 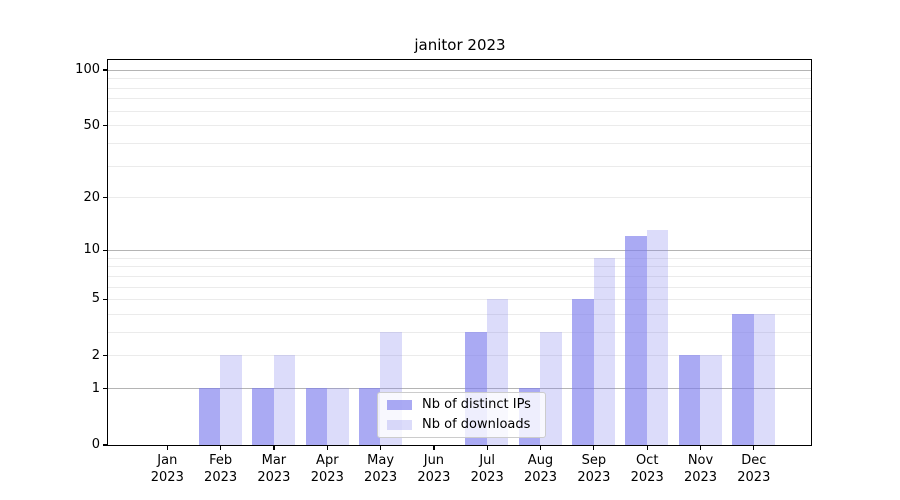 What do you see at coordinates (95, 388) in the screenshot?
I see `y-tick-label-1: 1` at bounding box center [95, 388].